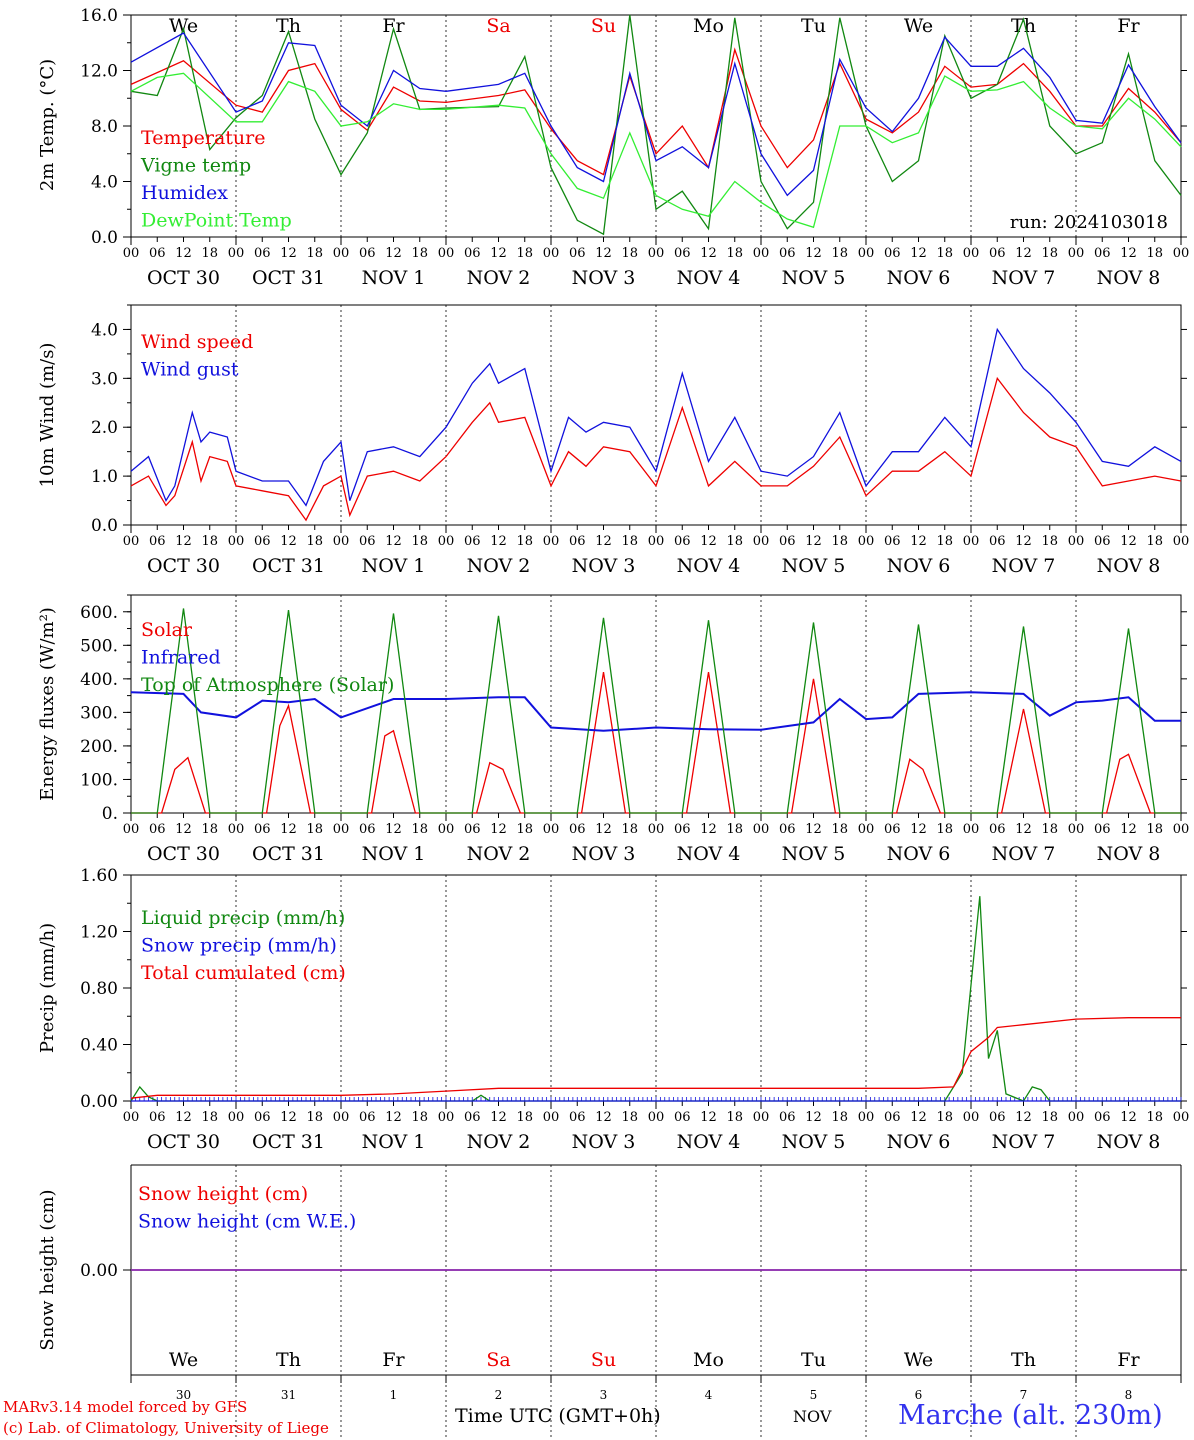 This screenshot has height=1440, width=1194. I want to click on month-label: NOV, so click(812, 1416).